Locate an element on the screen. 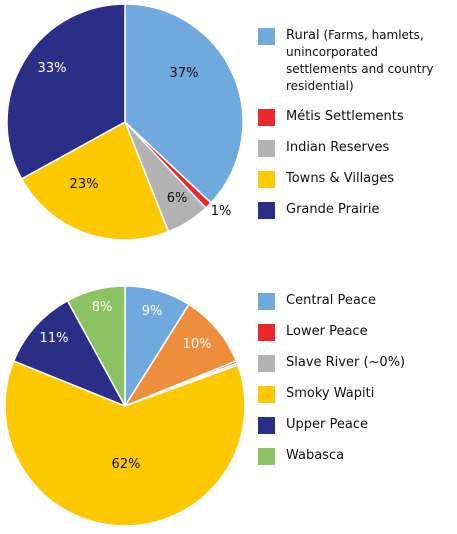 The image size is (457, 534). legend-item-central-peace: Central Peace is located at coordinates (355, 301).